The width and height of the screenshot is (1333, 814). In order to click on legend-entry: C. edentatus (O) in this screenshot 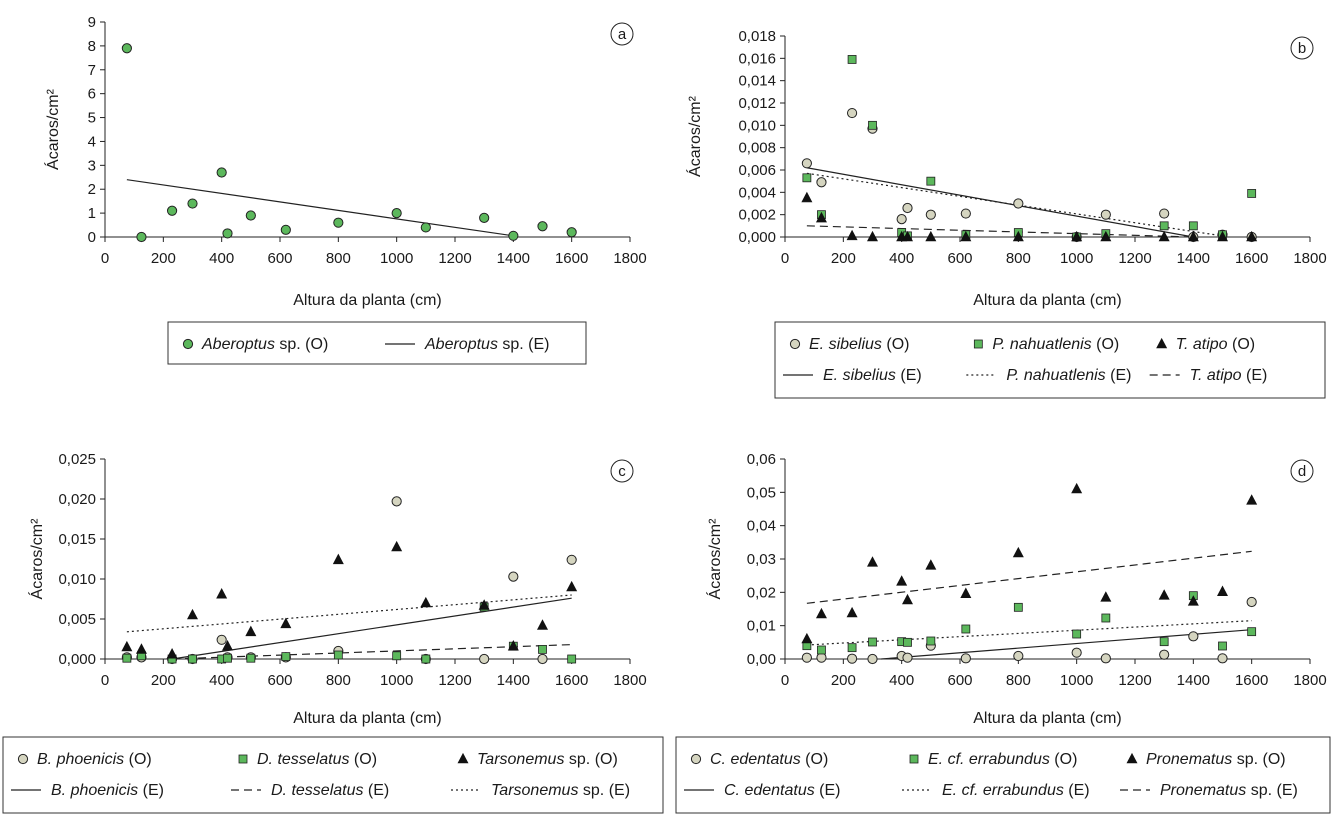, I will do `click(769, 759)`.